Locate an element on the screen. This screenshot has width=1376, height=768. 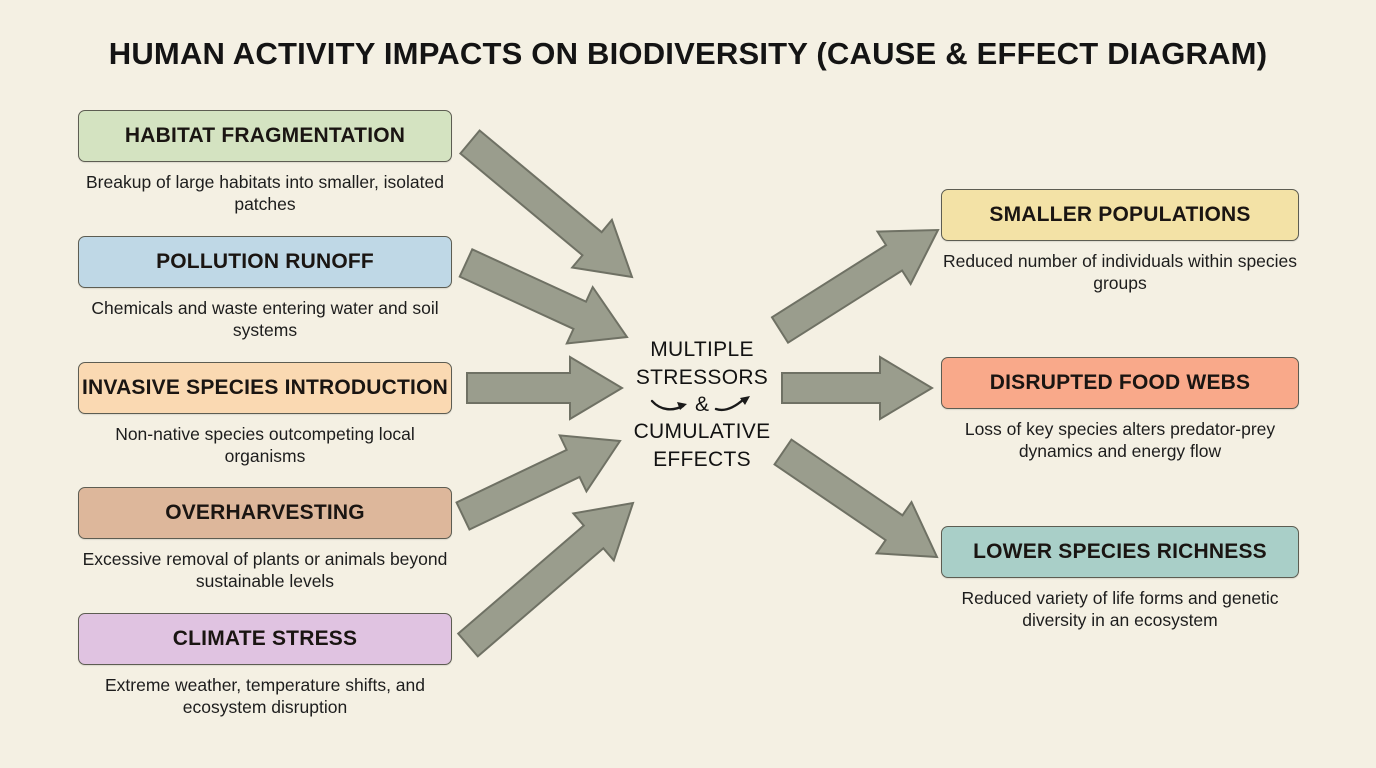
cause-label-overharvesting: OVERHARVESTING is located at coordinates (265, 512).